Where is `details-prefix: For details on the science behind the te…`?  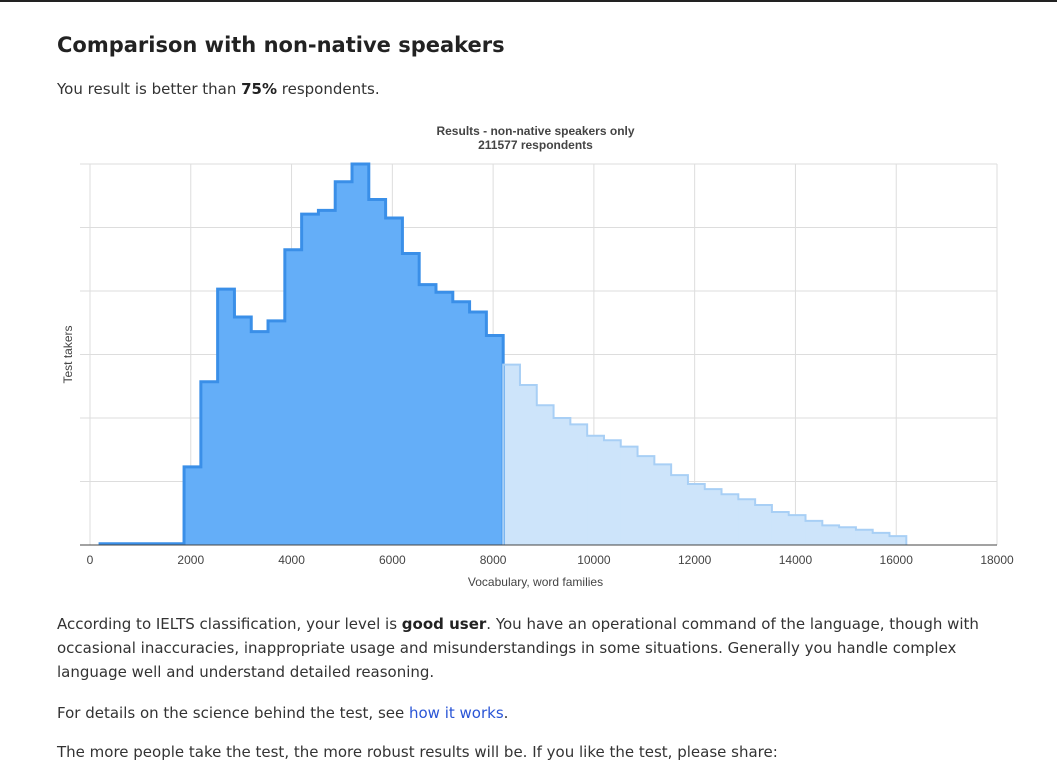 details-prefix: For details on the science behind the te… is located at coordinates (233, 713).